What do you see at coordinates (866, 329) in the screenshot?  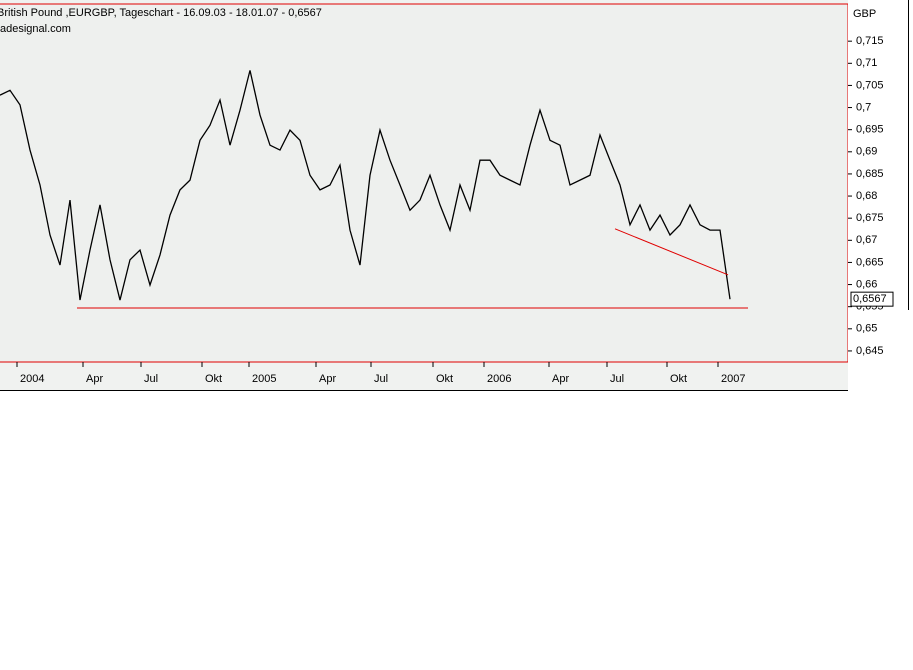 I see `y-tick-label: 0,65` at bounding box center [866, 329].